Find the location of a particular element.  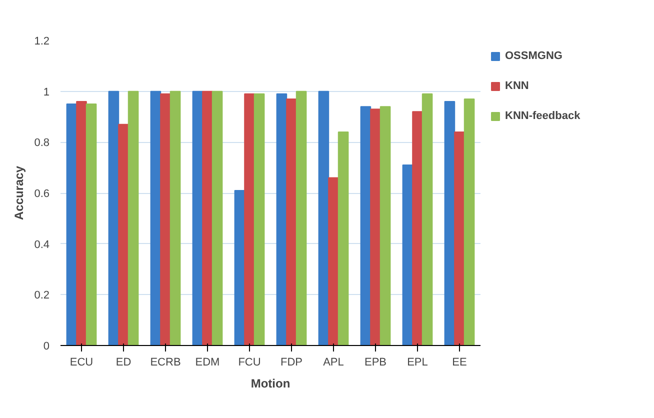

x-tick-label: ED is located at coordinates (124, 362).